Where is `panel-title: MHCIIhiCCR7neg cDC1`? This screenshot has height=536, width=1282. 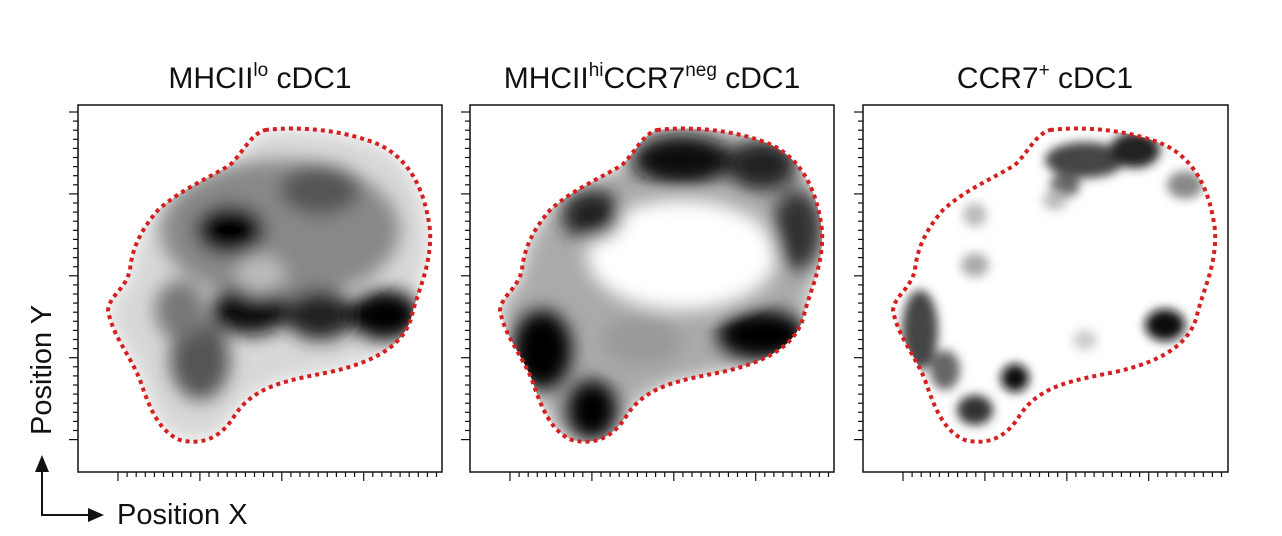
panel-title: MHCIIhiCCR7neg cDC1 is located at coordinates (652, 77).